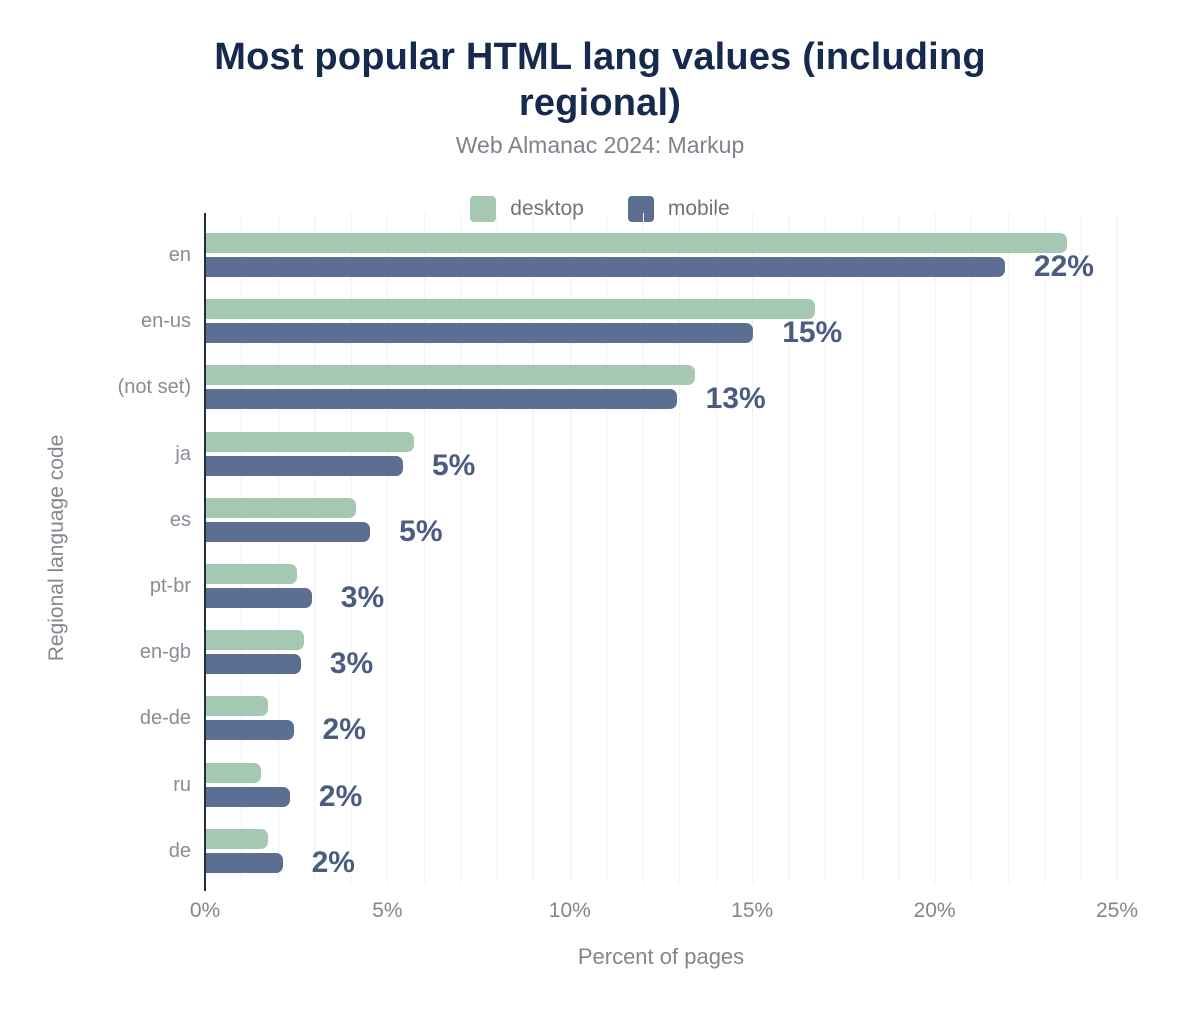 The width and height of the screenshot is (1200, 1022). Describe the element at coordinates (934, 910) in the screenshot. I see `x-tick-label-20: 20%` at that location.